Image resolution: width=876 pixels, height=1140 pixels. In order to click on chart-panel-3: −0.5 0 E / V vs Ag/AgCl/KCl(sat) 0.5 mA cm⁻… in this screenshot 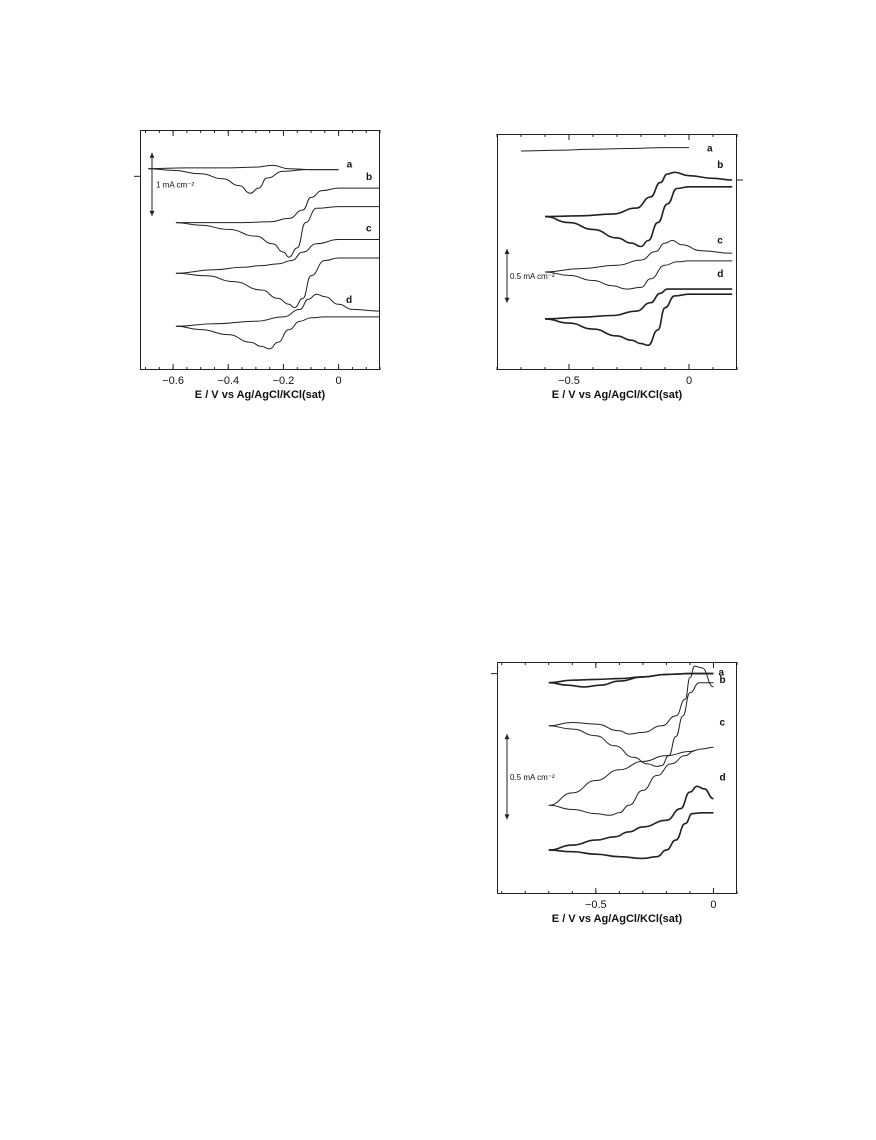, I will do `click(614, 793)`.